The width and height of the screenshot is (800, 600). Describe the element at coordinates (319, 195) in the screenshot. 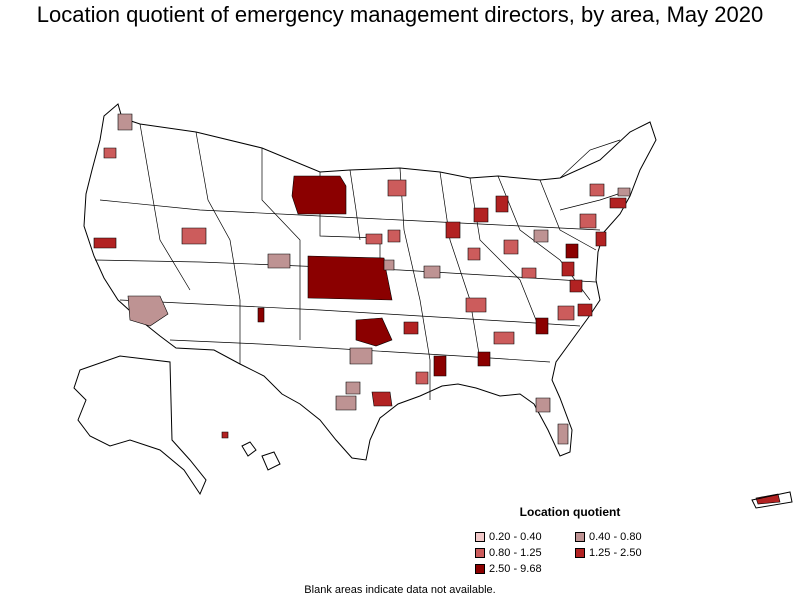

I see `area-north-dakota-region` at that location.